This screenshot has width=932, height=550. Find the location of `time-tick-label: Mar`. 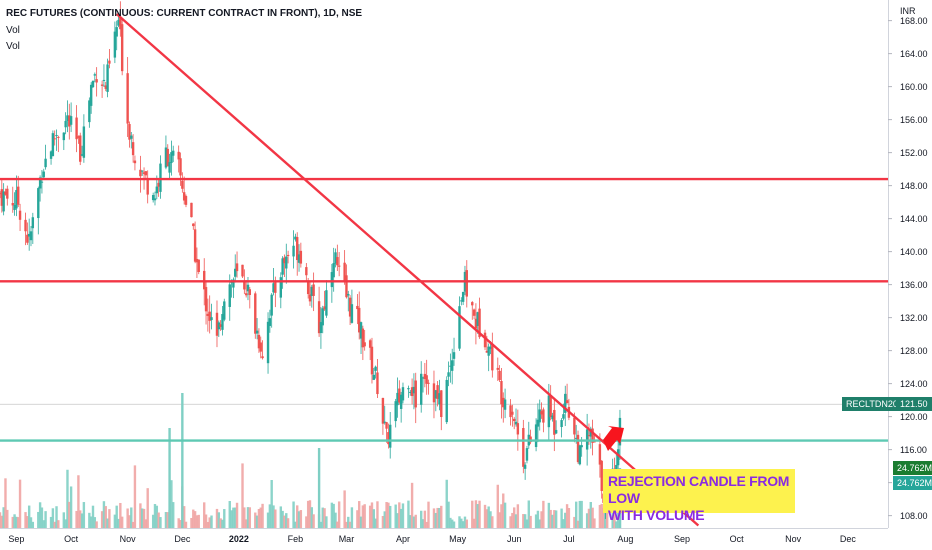

time-tick-label: Mar is located at coordinates (347, 539).